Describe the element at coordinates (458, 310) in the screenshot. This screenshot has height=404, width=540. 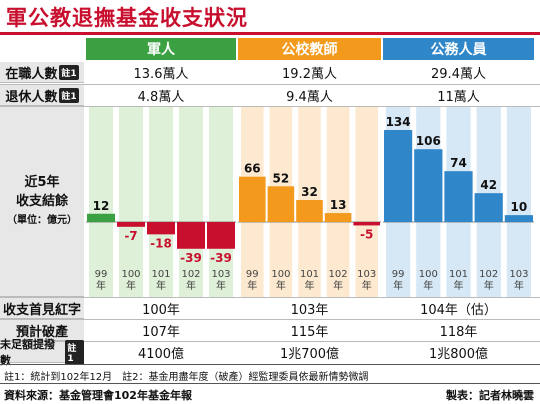
I see `first-deficit-civil-servants: 104年（估）` at that location.